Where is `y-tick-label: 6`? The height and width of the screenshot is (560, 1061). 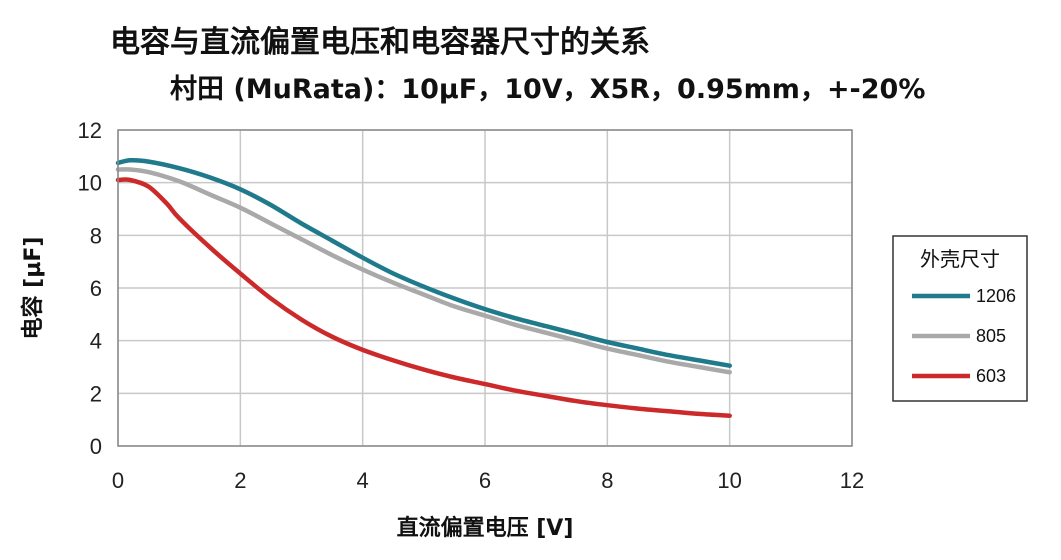
y-tick-label: 6 is located at coordinates (96, 288).